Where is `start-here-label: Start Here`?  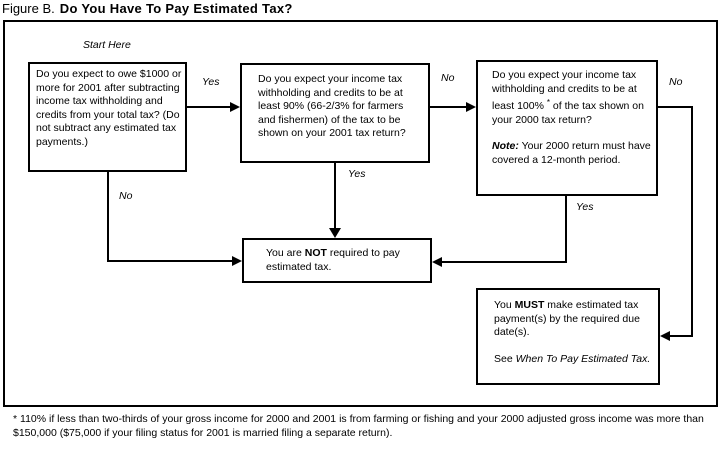
start-here-label: Start Here is located at coordinates (107, 45).